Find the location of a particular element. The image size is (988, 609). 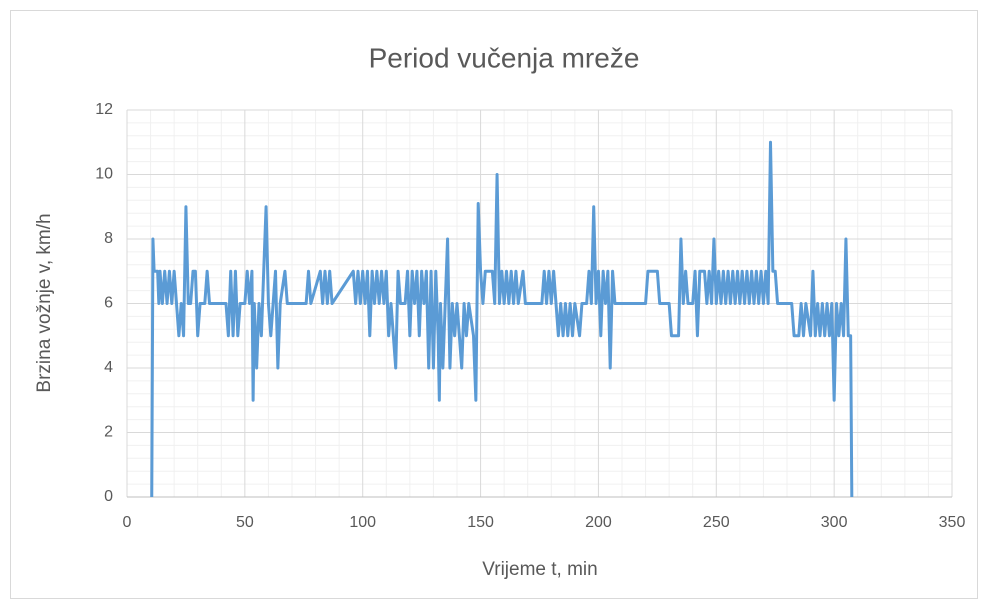

y-tick-label: 6 is located at coordinates (108, 303).